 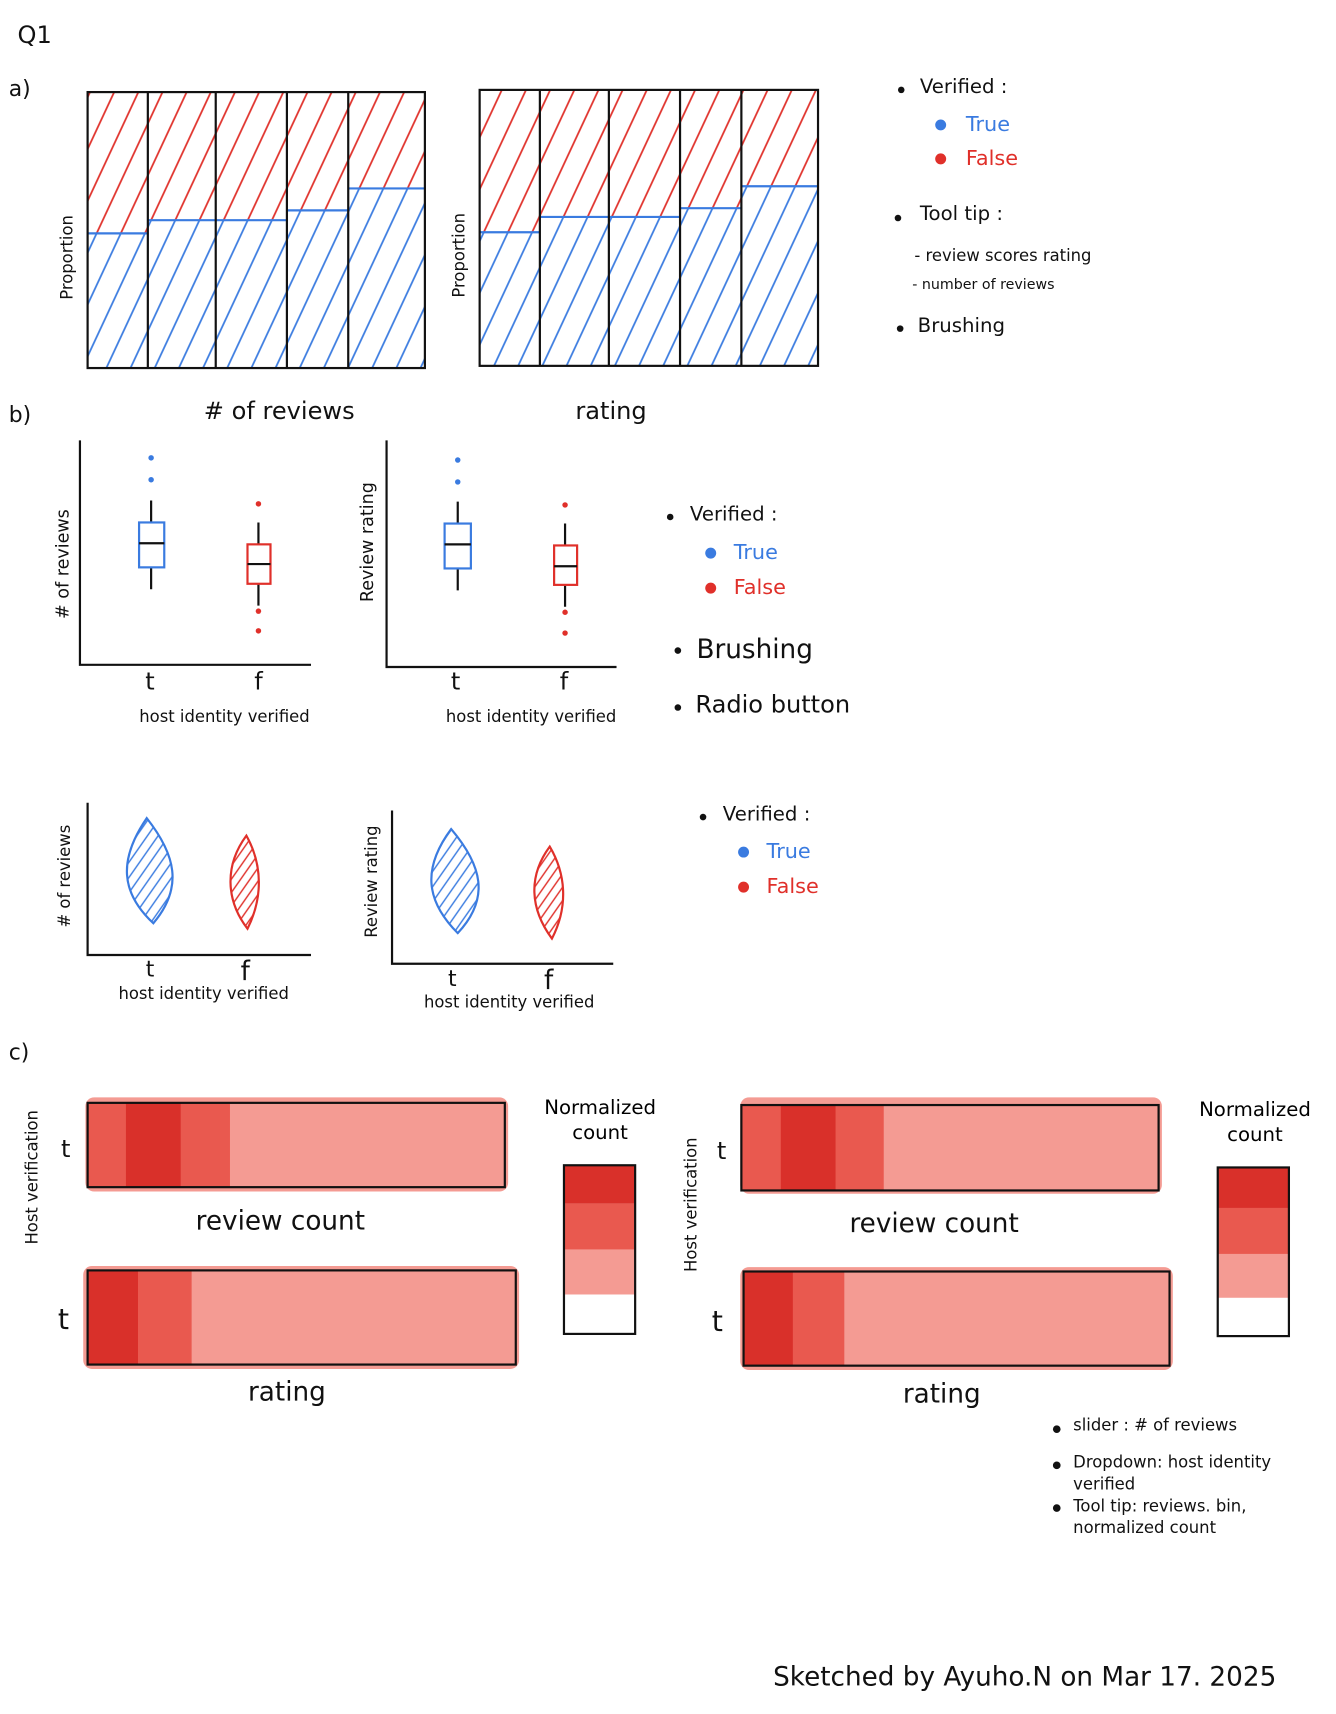 I want to click on box-plot: Review rating t f host identity verified, so click(x=487, y=583).